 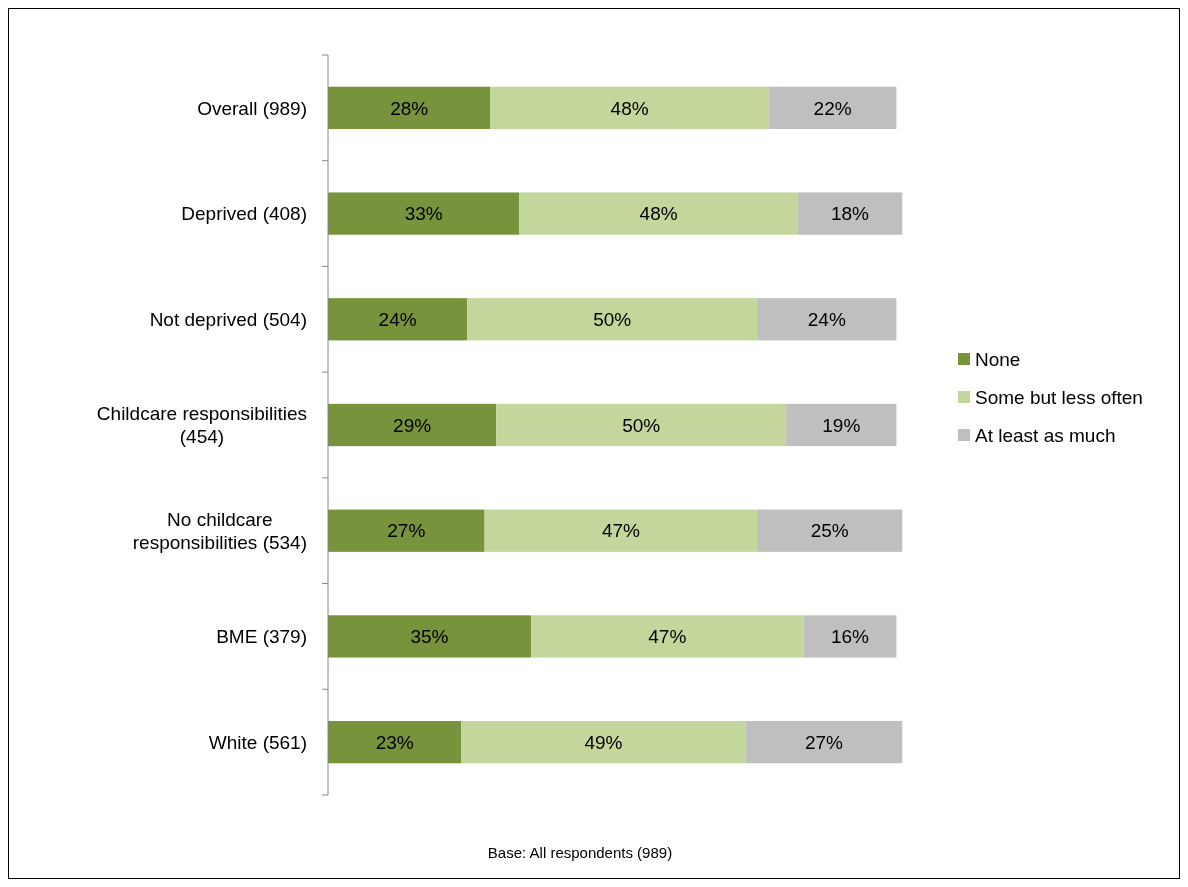 What do you see at coordinates (261, 637) in the screenshot?
I see `y-tick-label: BME (379)` at bounding box center [261, 637].